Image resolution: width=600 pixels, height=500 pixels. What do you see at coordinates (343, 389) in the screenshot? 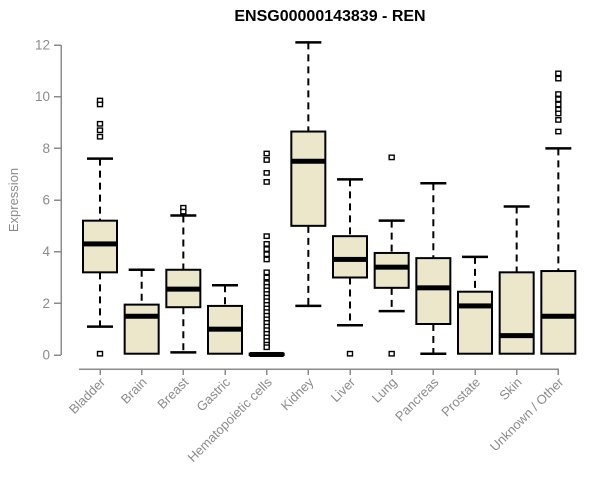
I see `x-category-label: Liver` at bounding box center [343, 389].